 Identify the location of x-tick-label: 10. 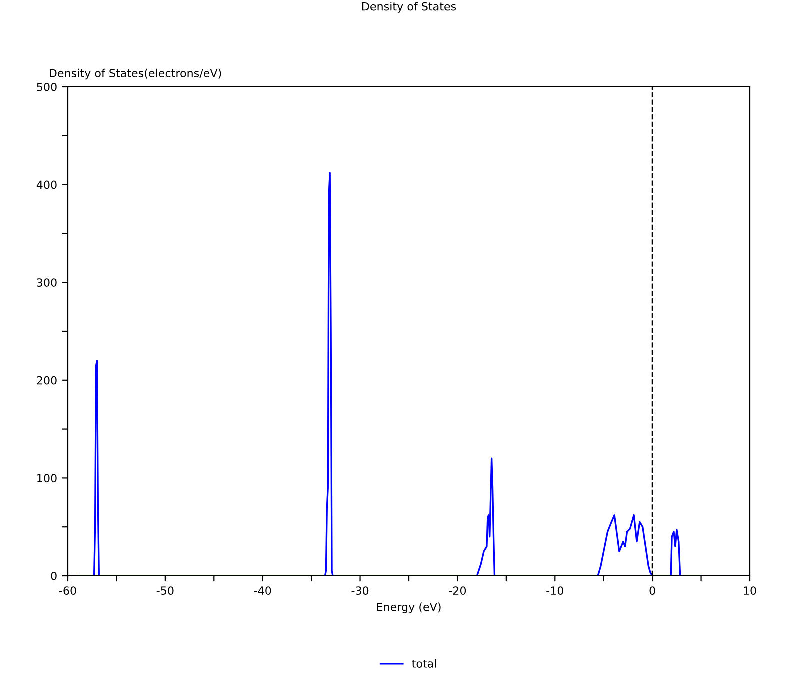
(750, 591).